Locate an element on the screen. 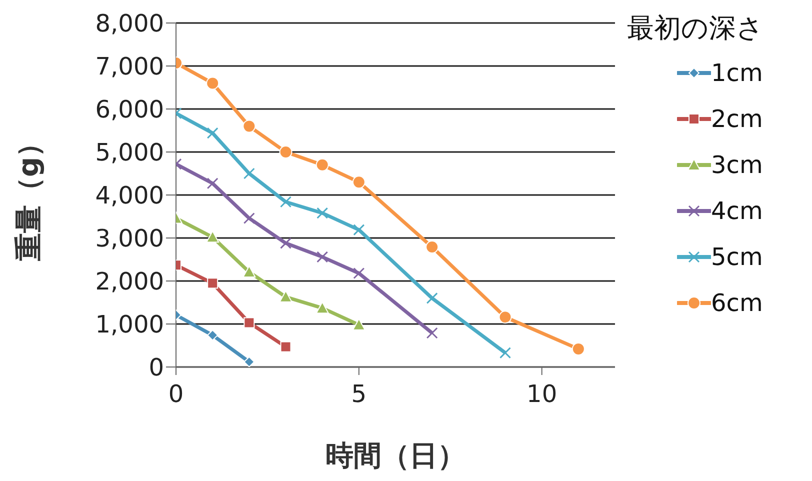 The height and width of the screenshot is (481, 812). legend-title: 最初の深さ is located at coordinates (696, 29).